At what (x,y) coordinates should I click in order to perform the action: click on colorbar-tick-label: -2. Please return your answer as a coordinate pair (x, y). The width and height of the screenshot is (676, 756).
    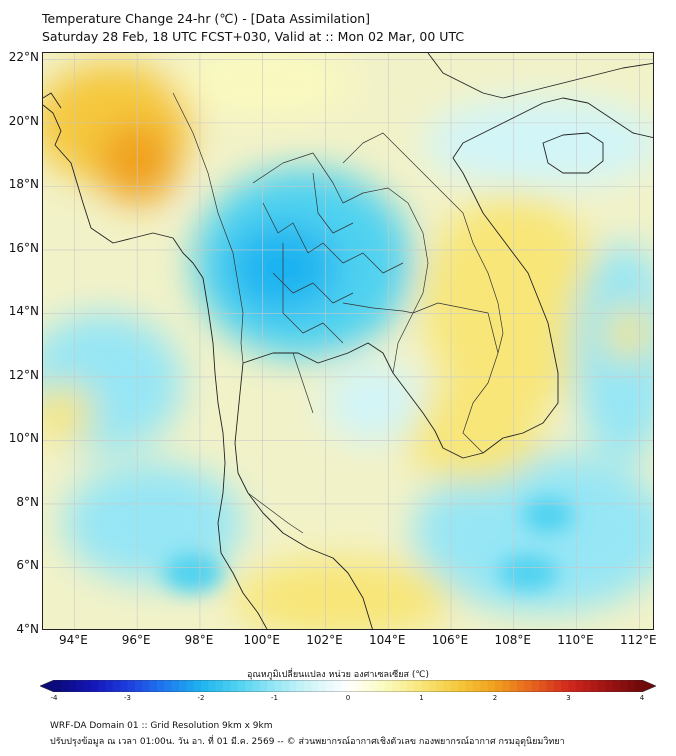
    Looking at the image, I should click on (201, 698).